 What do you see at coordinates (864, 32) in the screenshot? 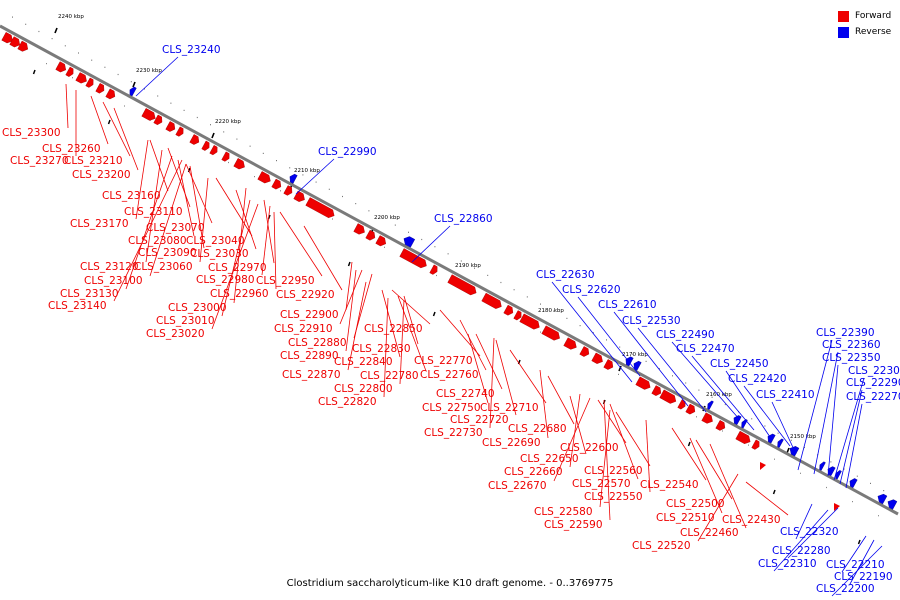
I see `legend-reverse: Reverse` at bounding box center [864, 32].